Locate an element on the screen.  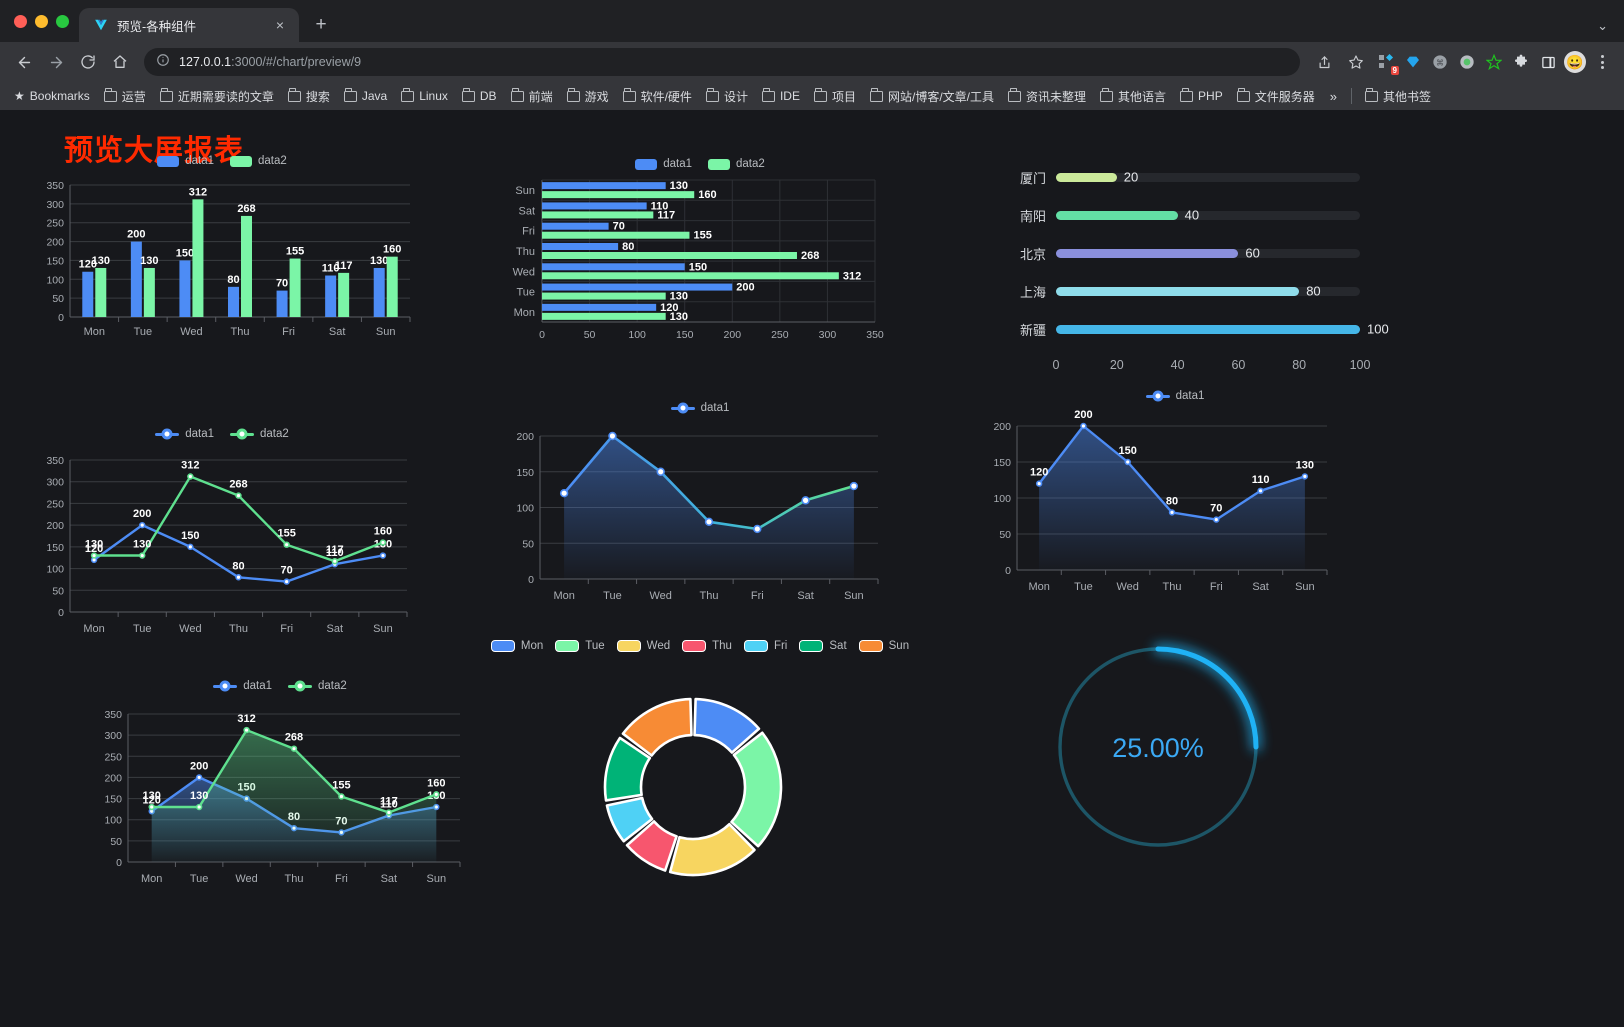
kebab-menu-icon is located at coordinates (1602, 62).